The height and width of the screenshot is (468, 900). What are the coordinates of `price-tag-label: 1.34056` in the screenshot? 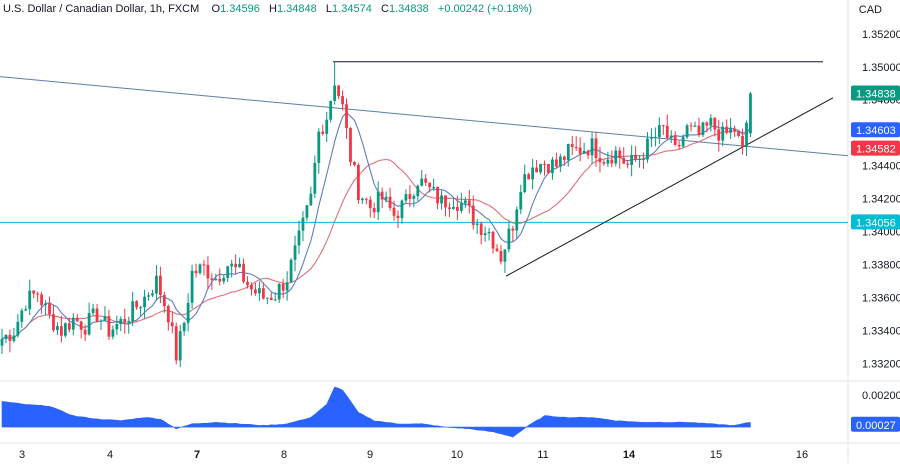 It's located at (876, 223).